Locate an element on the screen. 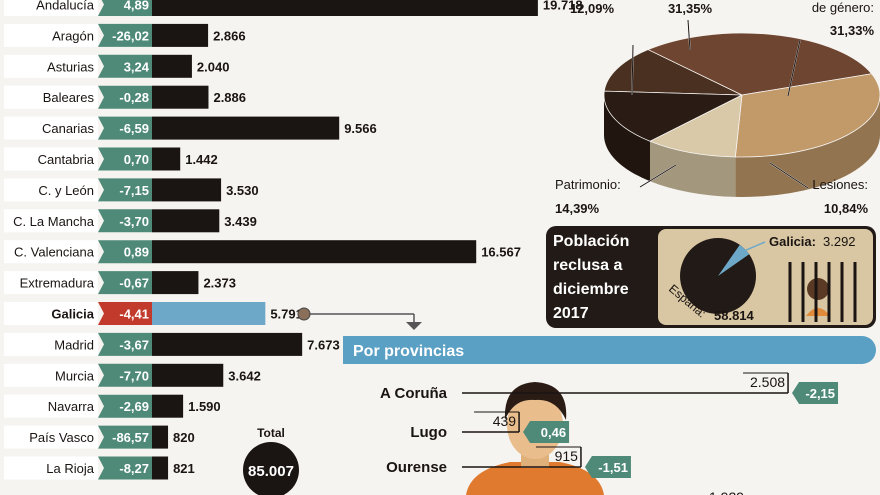 Image resolution: width=880 pixels, height=495 pixels. province-row: A Coruña 2.508 -2,15 is located at coordinates (609, 388).